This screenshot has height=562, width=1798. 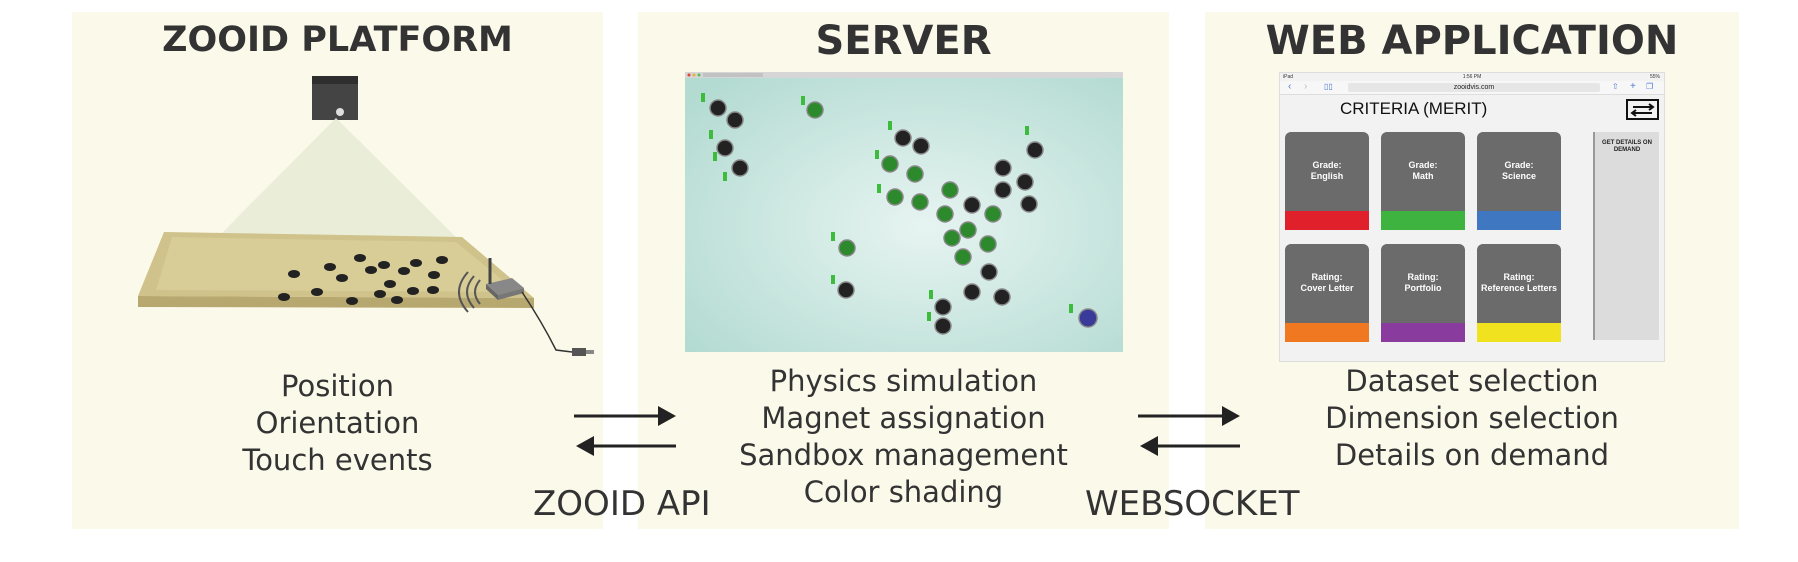 I want to click on tile-line: Science, so click(x=1519, y=176).